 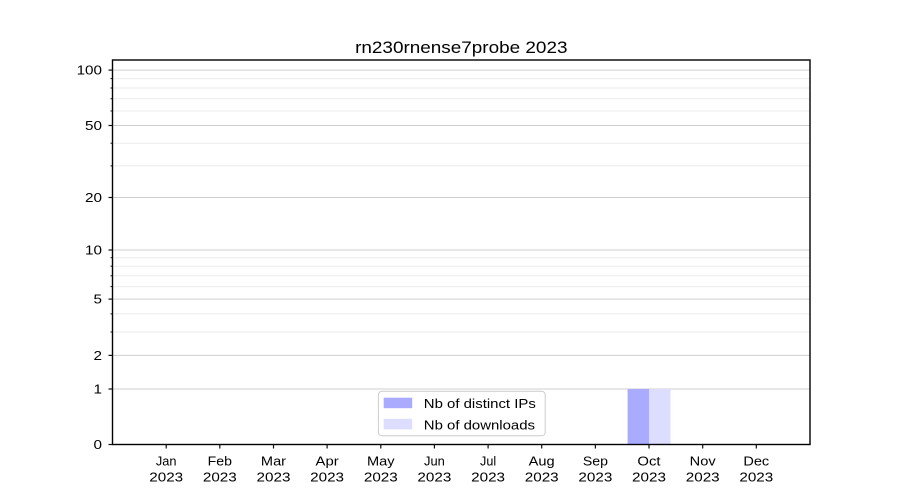 What do you see at coordinates (166, 460) in the screenshot?
I see `svg-text: Jan` at bounding box center [166, 460].